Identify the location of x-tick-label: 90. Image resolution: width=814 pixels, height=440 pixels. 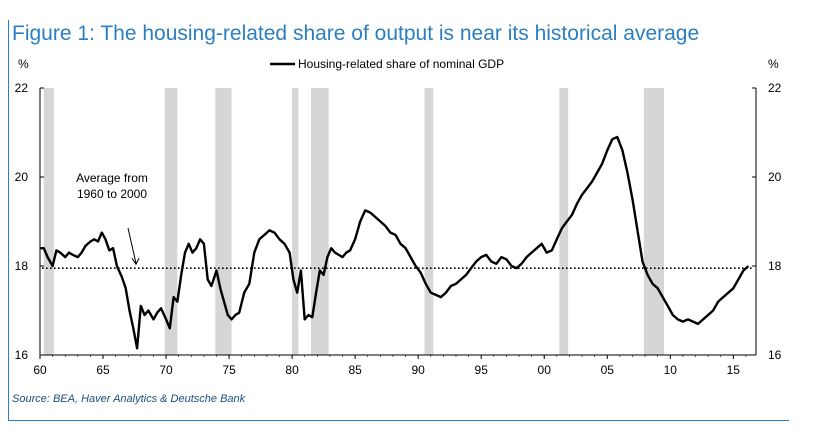
(418, 370).